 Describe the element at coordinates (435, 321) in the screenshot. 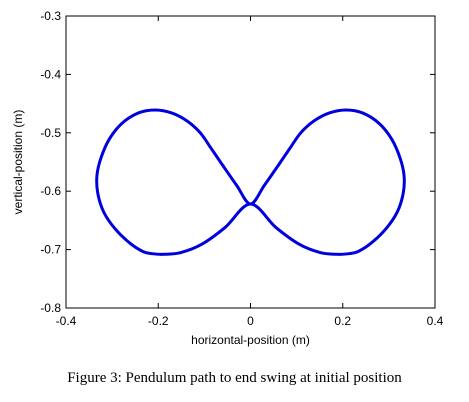

I see `x-tick-label: 0.4` at that location.